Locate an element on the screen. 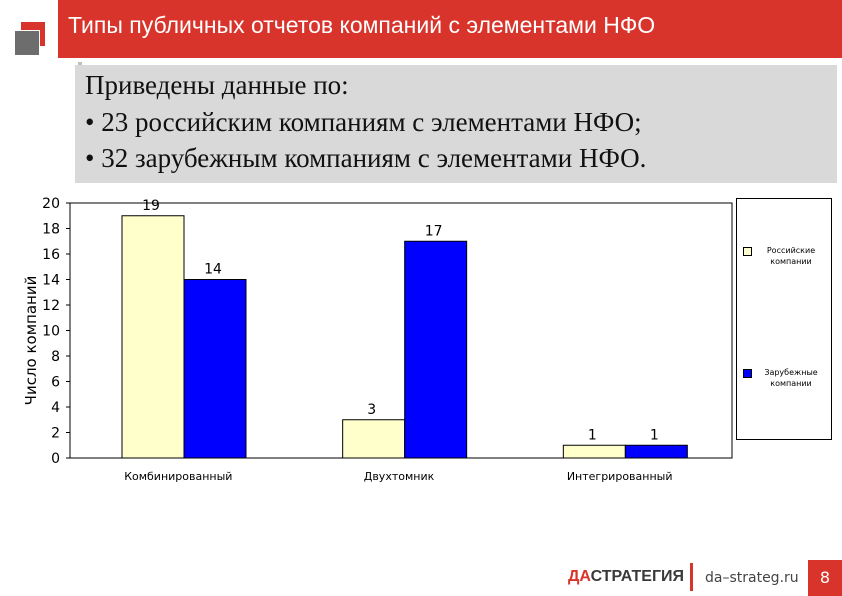 The width and height of the screenshot is (842, 596). footer-separator is located at coordinates (691, 577).